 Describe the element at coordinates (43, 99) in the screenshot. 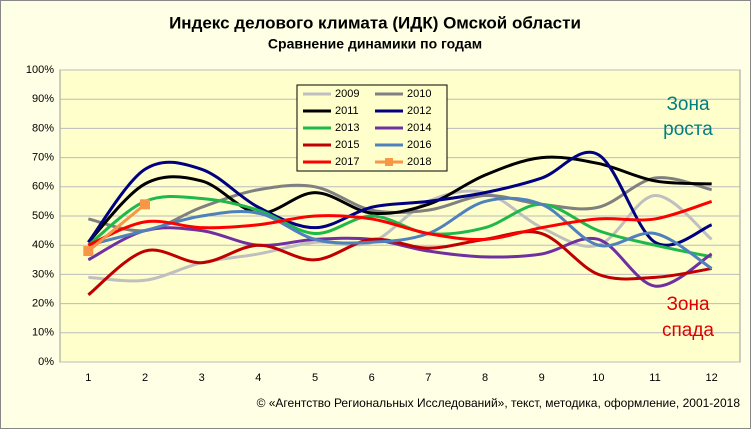

I see `y-tick-label: 90%` at that location.